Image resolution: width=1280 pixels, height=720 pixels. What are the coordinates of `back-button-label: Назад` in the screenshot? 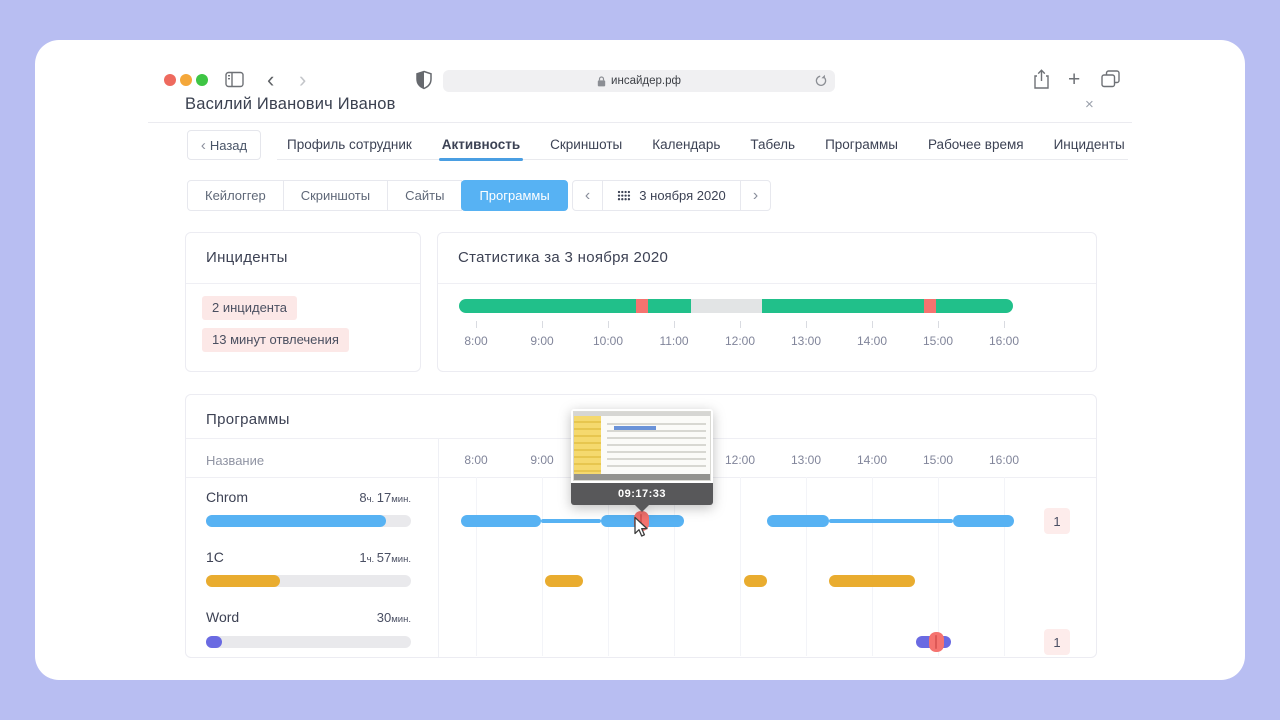 It's located at (228, 145).